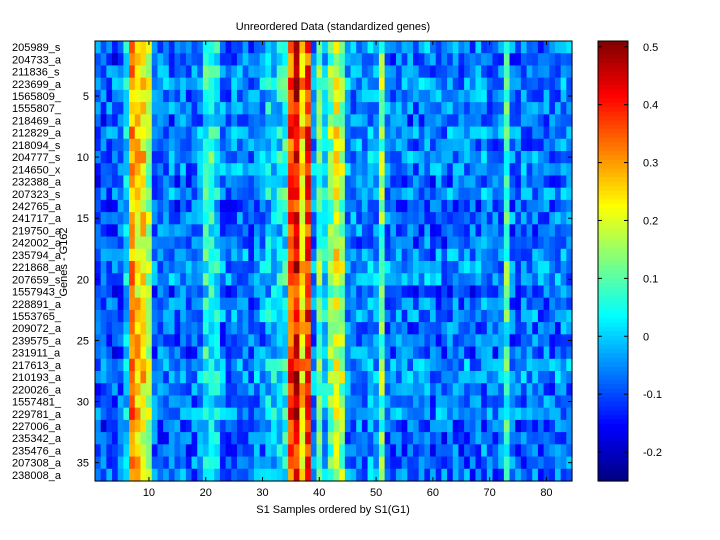 This screenshot has height=540, width=720. I want to click on row-label: 204777_s, so click(36, 158).